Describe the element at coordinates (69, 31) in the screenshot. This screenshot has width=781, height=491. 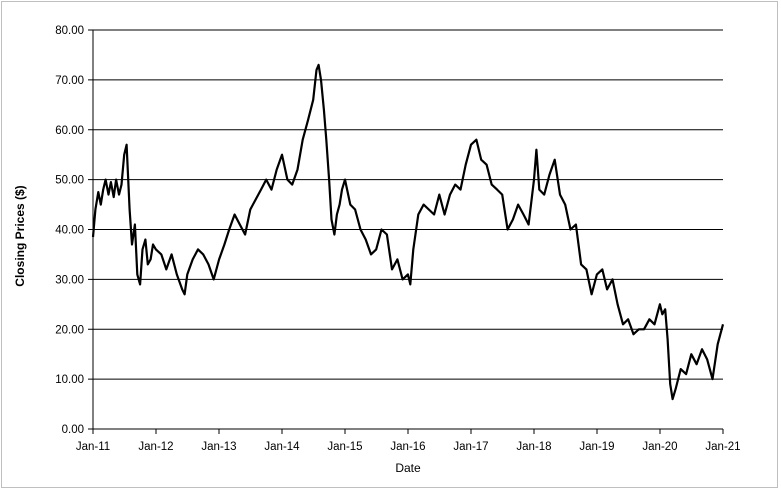
I see `y-tick-label: 80.00` at that location.